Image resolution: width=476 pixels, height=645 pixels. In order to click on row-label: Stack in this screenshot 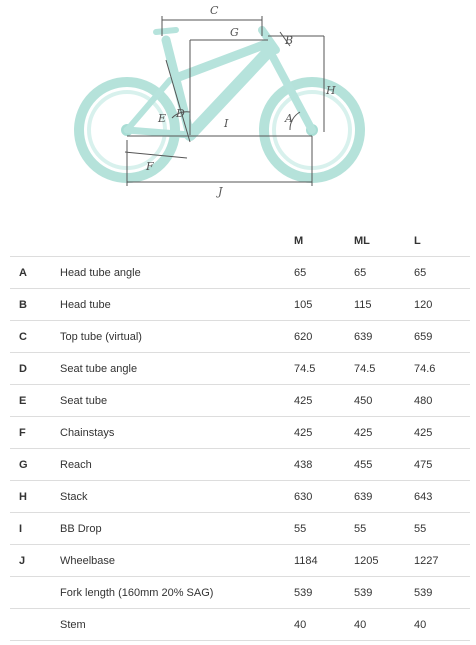, I will do `click(177, 496)`.